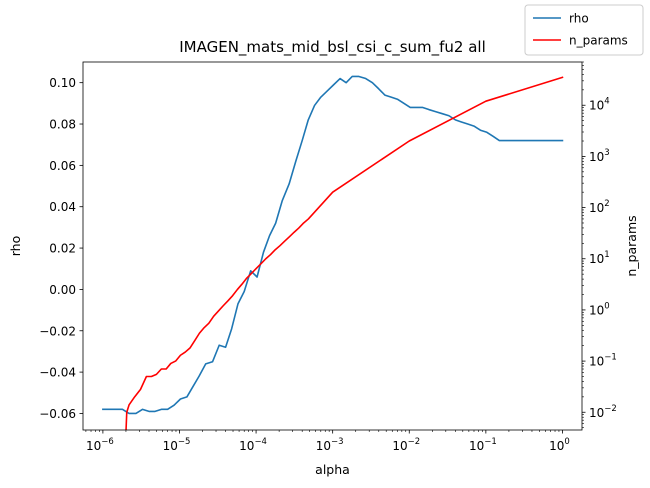 Image resolution: width=650 pixels, height=488 pixels. Describe the element at coordinates (406, 445) in the screenshot. I see `x-tick-label: 10⁻²` at that location.